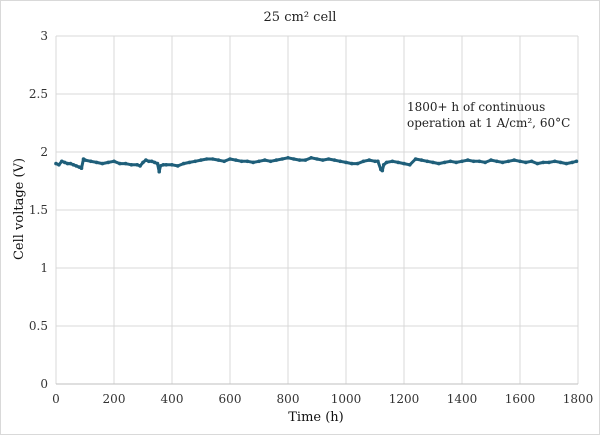 This screenshot has height=435, width=600. Describe the element at coordinates (288, 399) in the screenshot. I see `x-tick-label: 800` at that location.